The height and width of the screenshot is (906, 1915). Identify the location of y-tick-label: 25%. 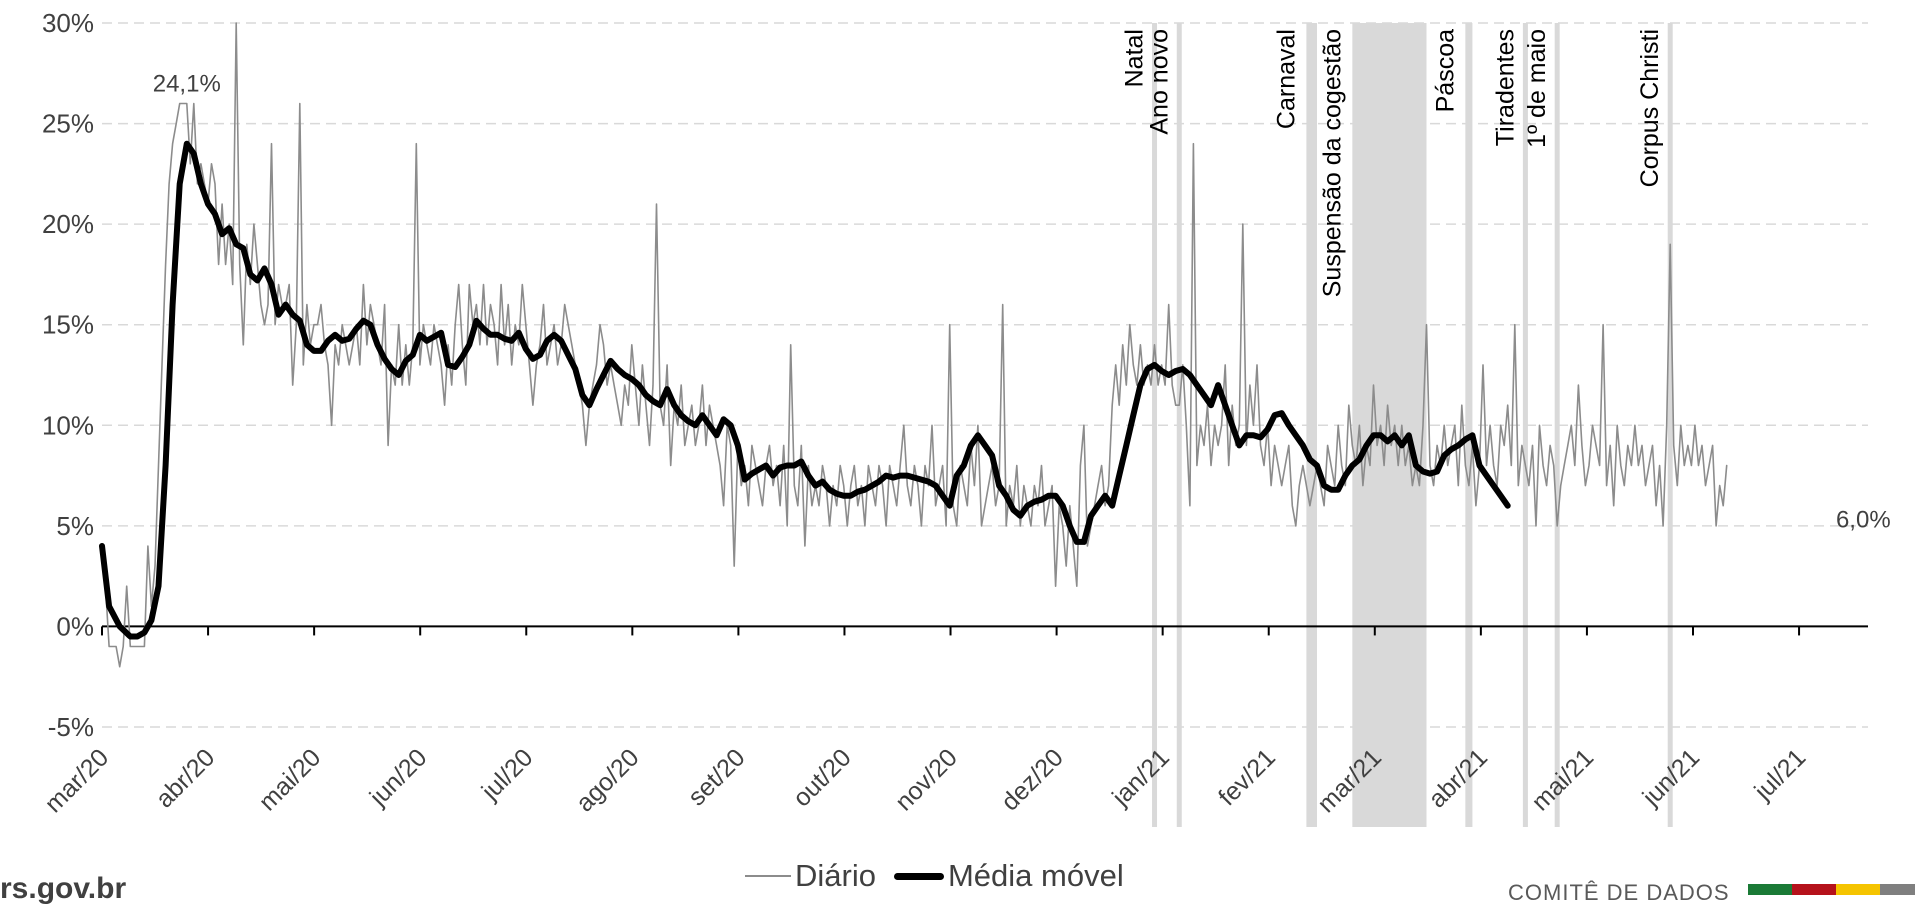
(68, 124).